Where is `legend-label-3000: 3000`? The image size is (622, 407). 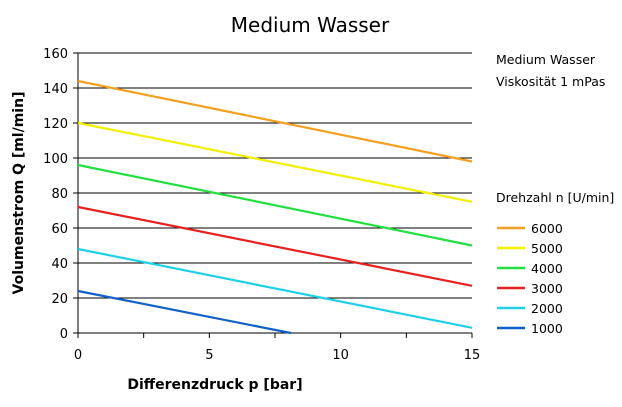 legend-label-3000: 3000 is located at coordinates (547, 288).